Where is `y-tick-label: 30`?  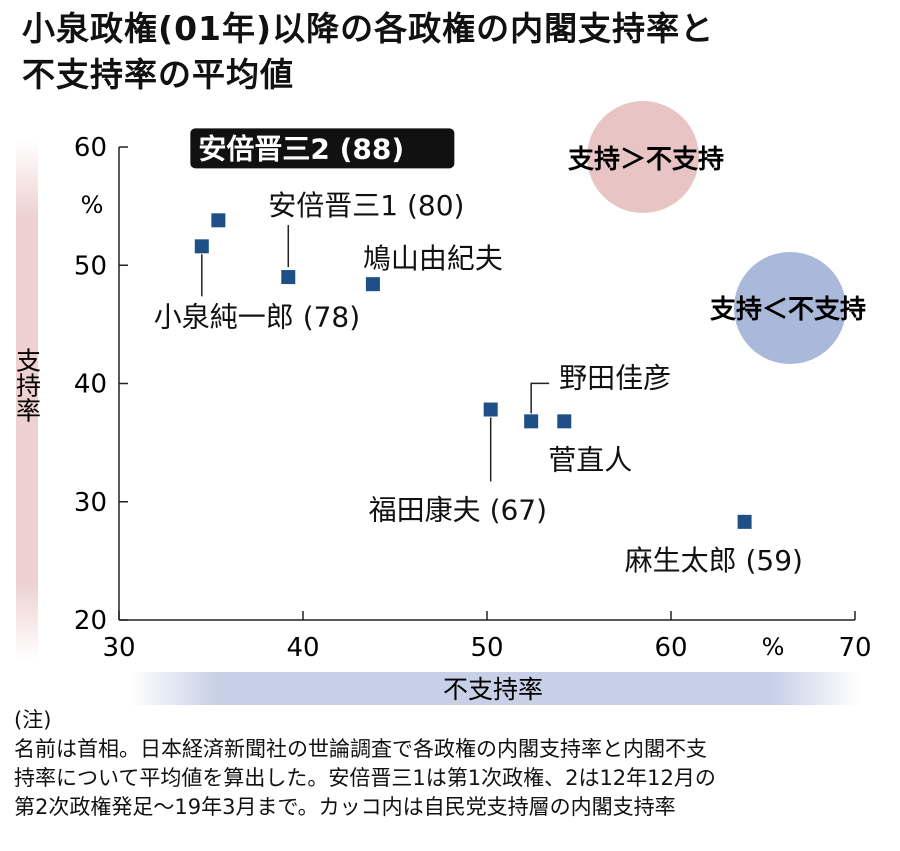
y-tick-label: 30 is located at coordinates (90, 503).